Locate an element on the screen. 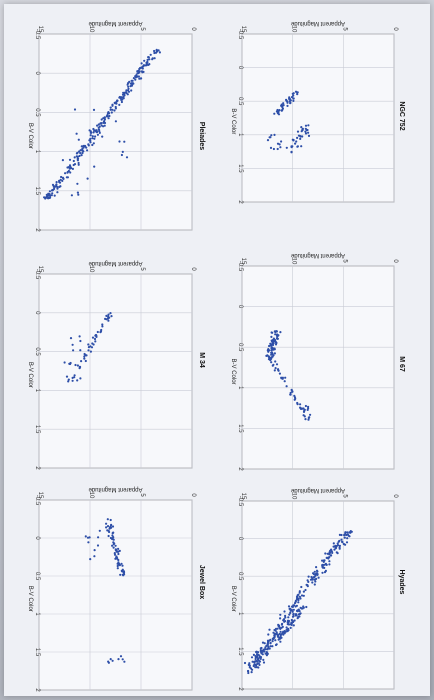 Image resolution: width=434 pixels, height=700 pixels. mag-tick-label: 5 is located at coordinates (142, 495).